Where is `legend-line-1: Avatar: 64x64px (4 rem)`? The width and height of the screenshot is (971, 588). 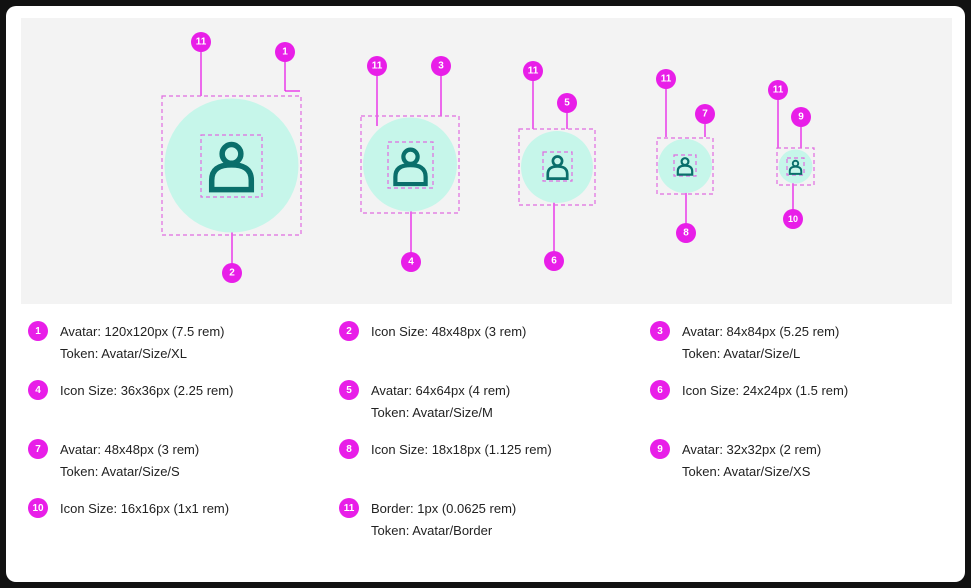
legend-line-1: Avatar: 64x64px (4 rem) is located at coordinates (441, 390).